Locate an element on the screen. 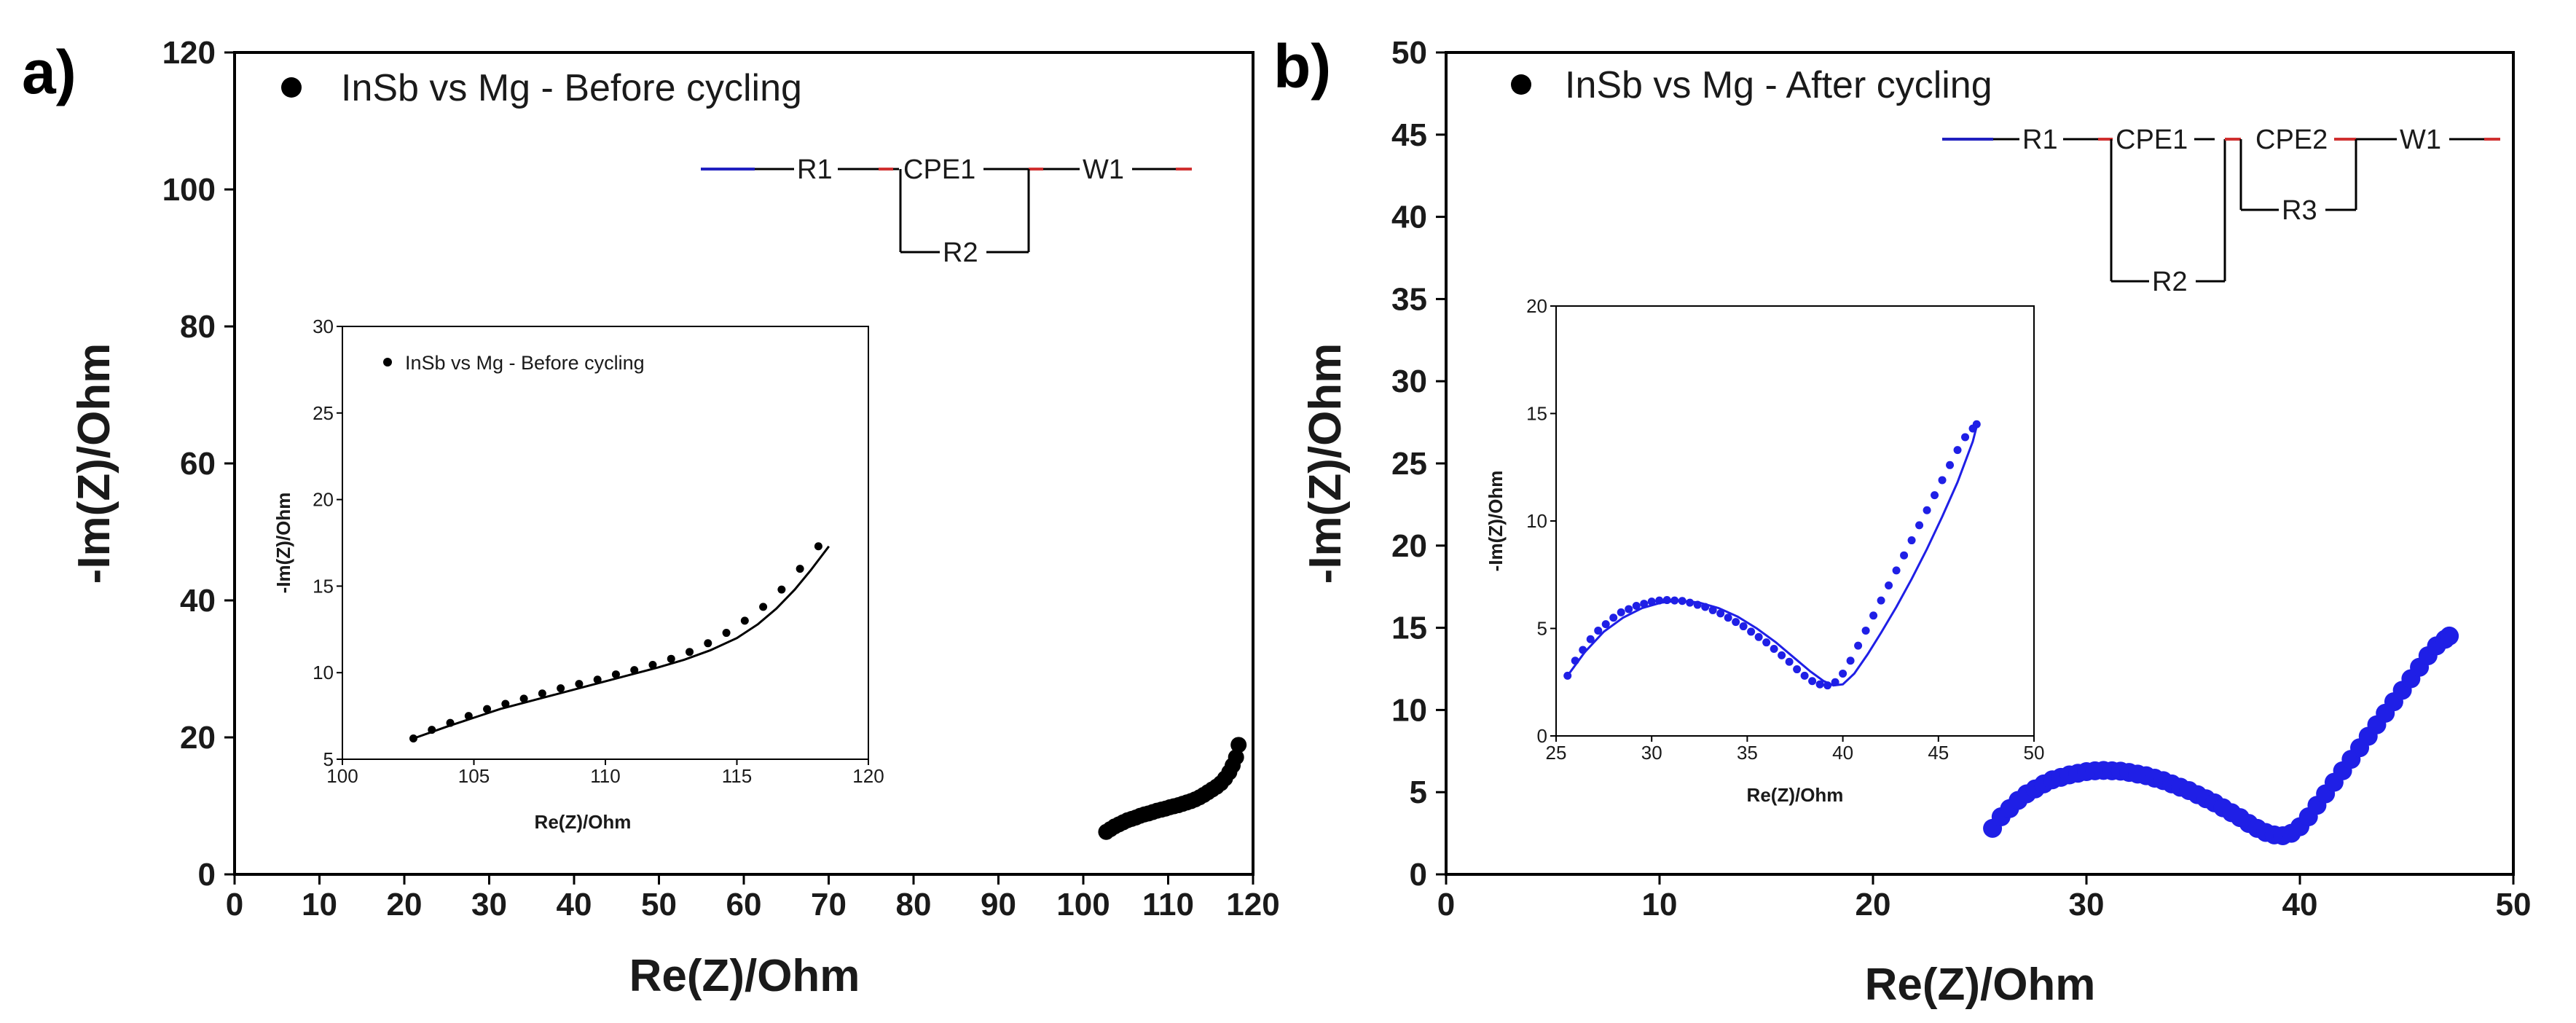 The width and height of the screenshot is (2576, 1023). inset-y-axis-a: 5 10 15 20 25 30 is located at coordinates (327, 542).